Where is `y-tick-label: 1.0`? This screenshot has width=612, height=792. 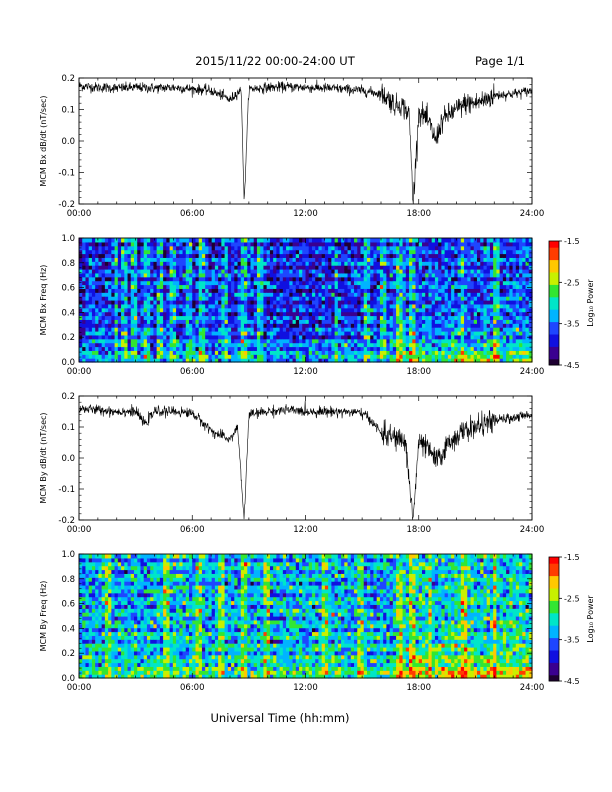 y-tick-label: 1.0 is located at coordinates (68, 239).